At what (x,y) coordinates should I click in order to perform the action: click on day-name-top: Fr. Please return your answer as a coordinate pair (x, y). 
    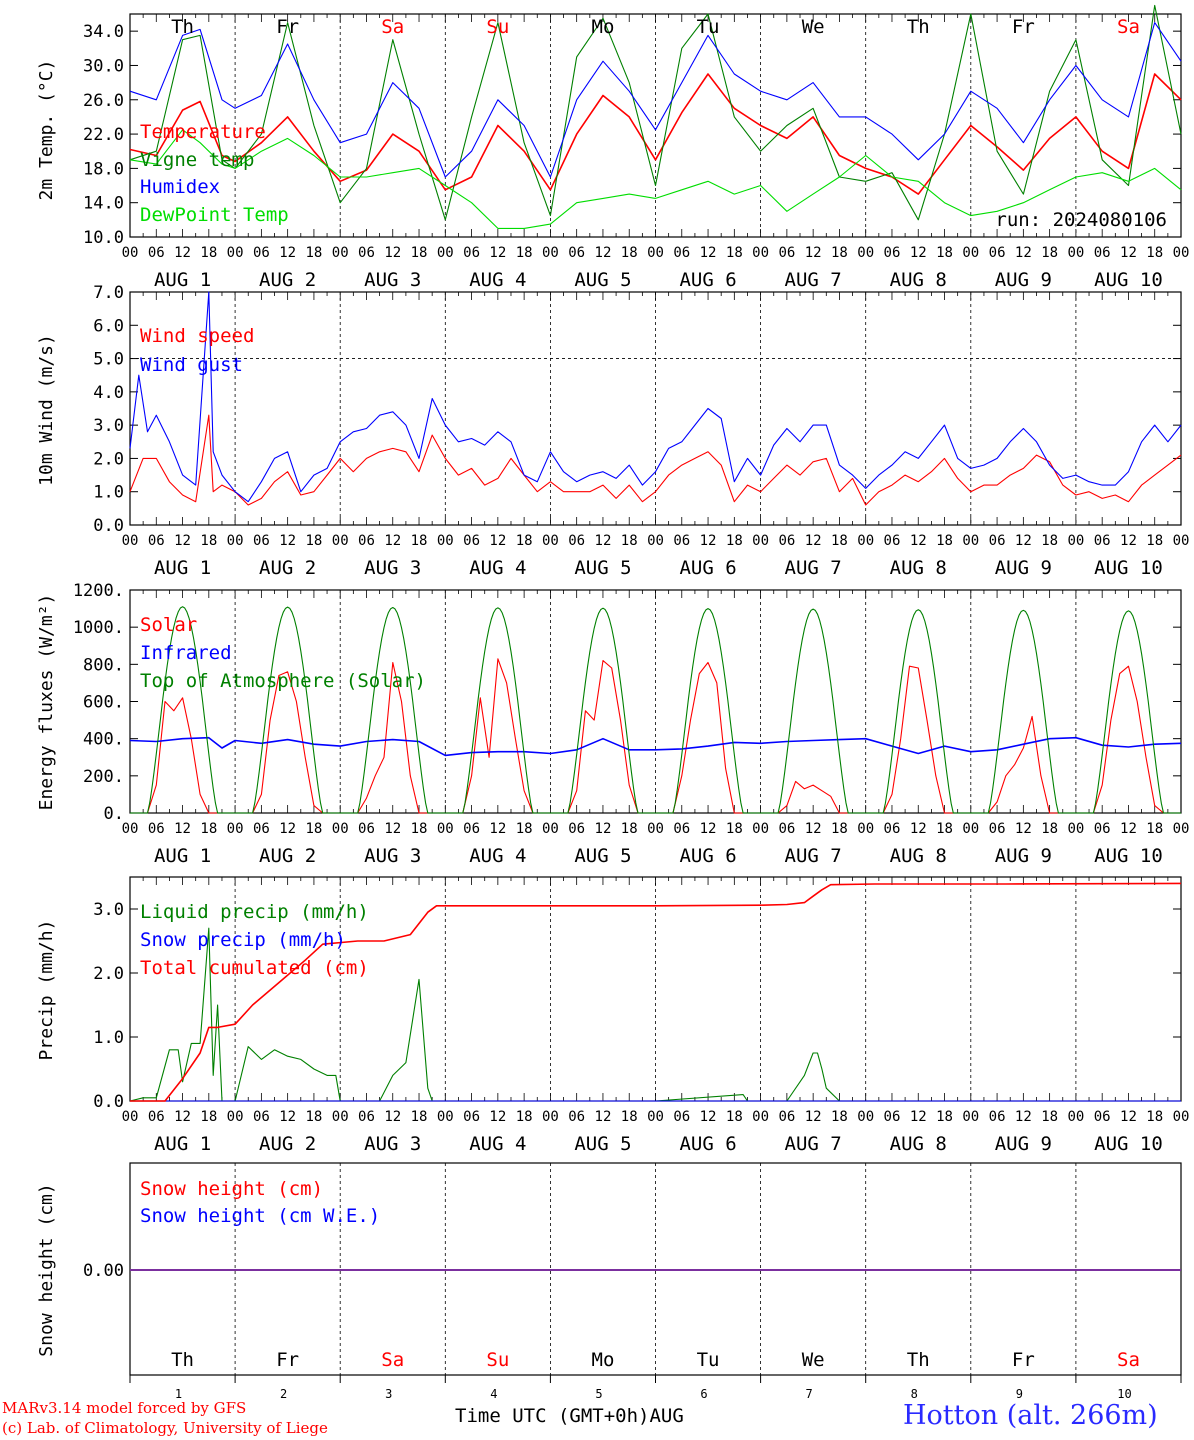
    Looking at the image, I should click on (287, 27).